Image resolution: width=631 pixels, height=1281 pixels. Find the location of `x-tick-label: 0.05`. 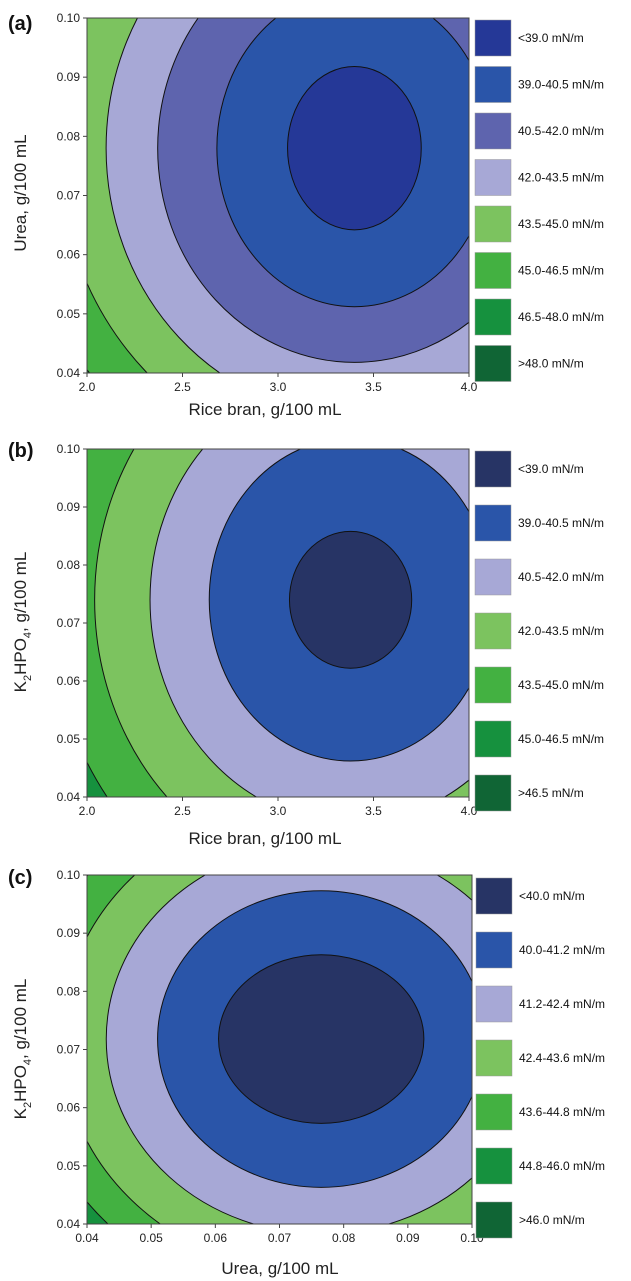

x-tick-label: 0.05 is located at coordinates (151, 1238).